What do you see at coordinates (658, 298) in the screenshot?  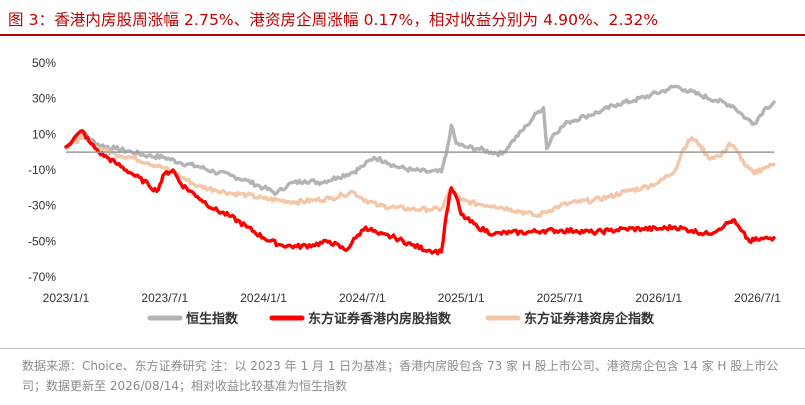 I see `x-tick-label: 2026/1/1` at bounding box center [658, 298].